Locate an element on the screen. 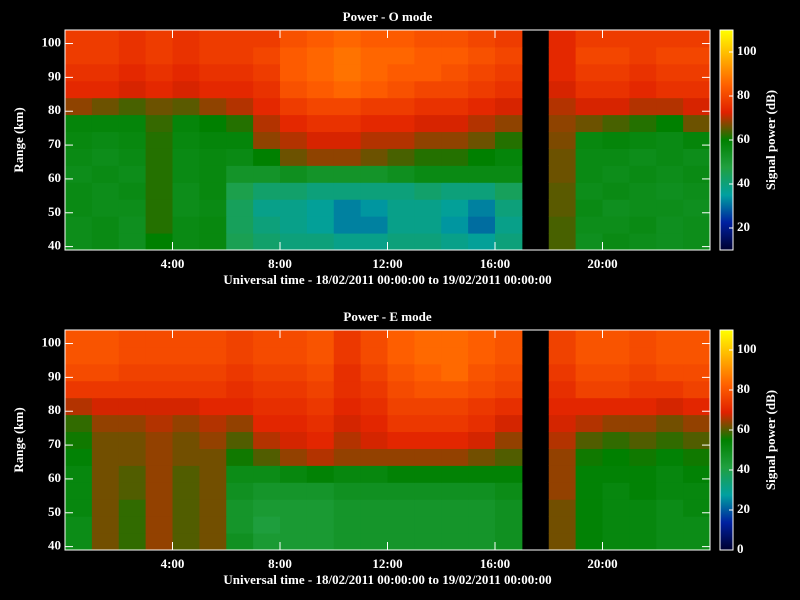  y-tick-label: 90 is located at coordinates (54, 75).